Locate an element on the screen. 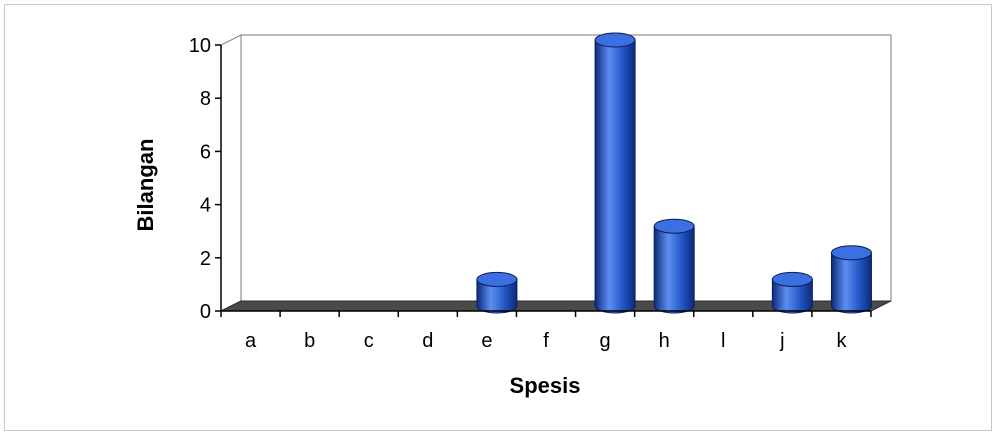 This screenshot has height=437, width=999. x-axis-title: Spesis is located at coordinates (545, 385).